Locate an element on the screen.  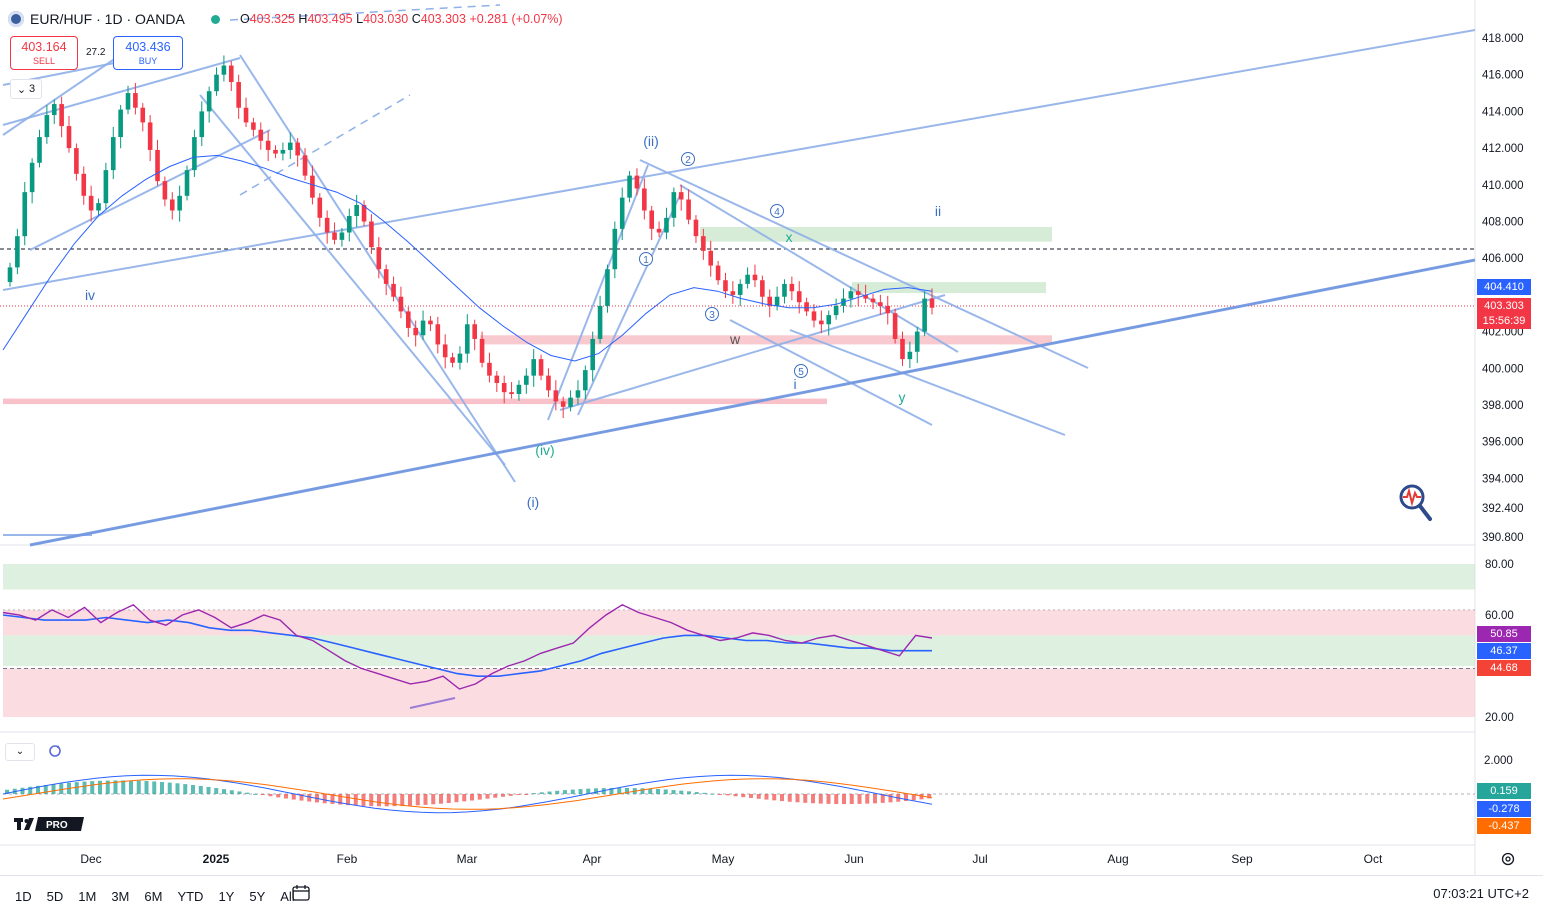
wave-label: iv is located at coordinates (90, 295).